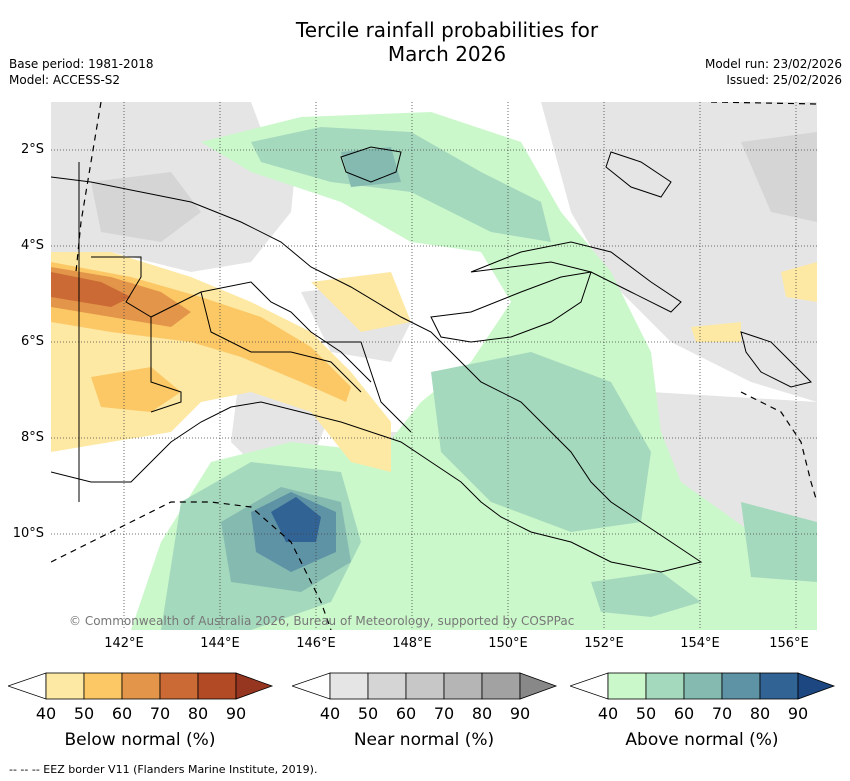 The height and width of the screenshot is (781, 850). I want to click on legend-below-normal: 40 50 60 70 80 90 Below normal (%), so click(140, 711).